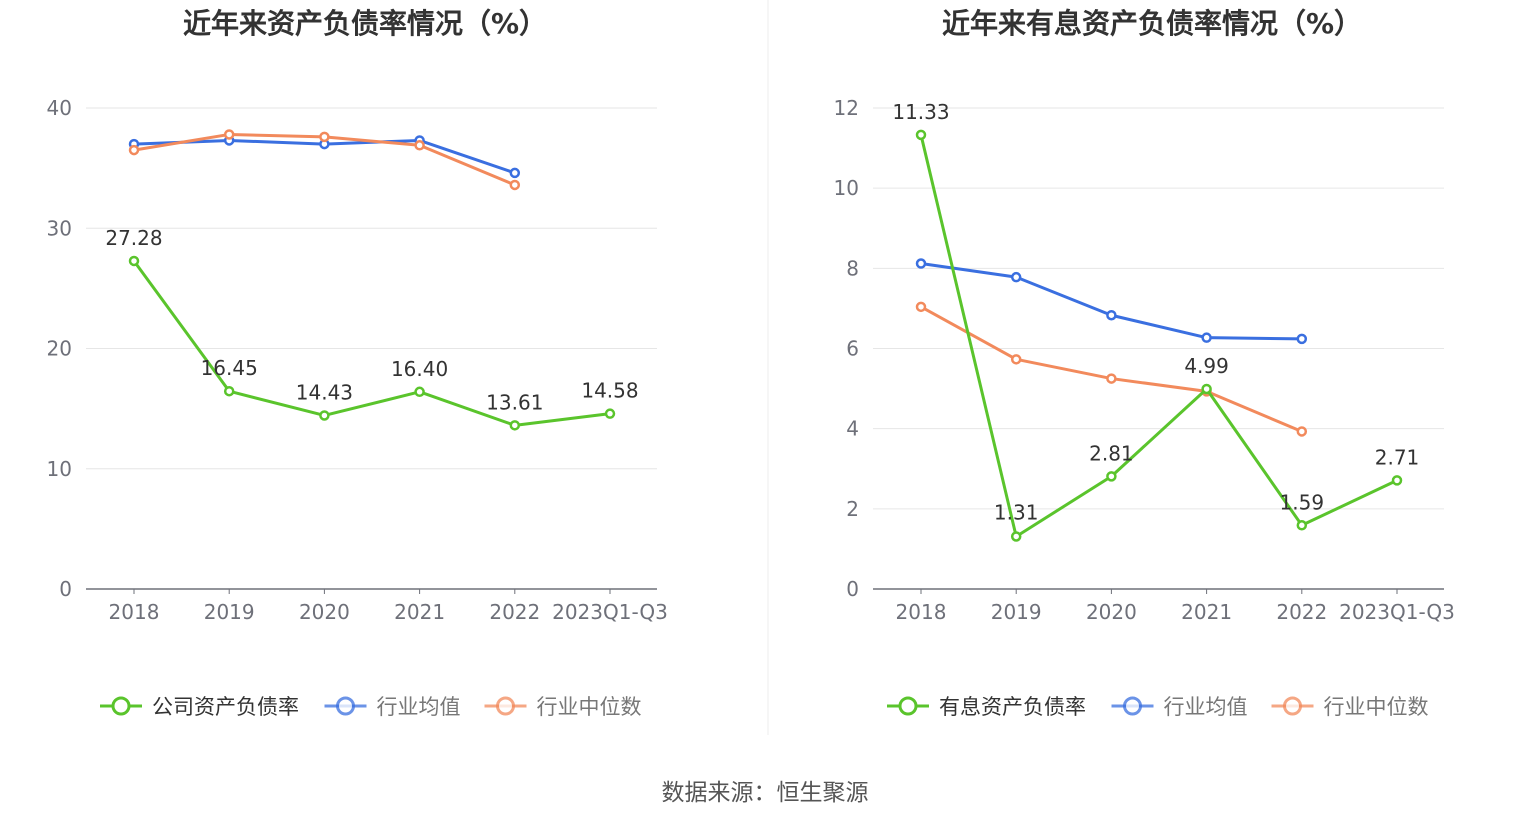 The height and width of the screenshot is (826, 1531). What do you see at coordinates (133, 238) in the screenshot?
I see `data-label: 27.28` at bounding box center [133, 238].